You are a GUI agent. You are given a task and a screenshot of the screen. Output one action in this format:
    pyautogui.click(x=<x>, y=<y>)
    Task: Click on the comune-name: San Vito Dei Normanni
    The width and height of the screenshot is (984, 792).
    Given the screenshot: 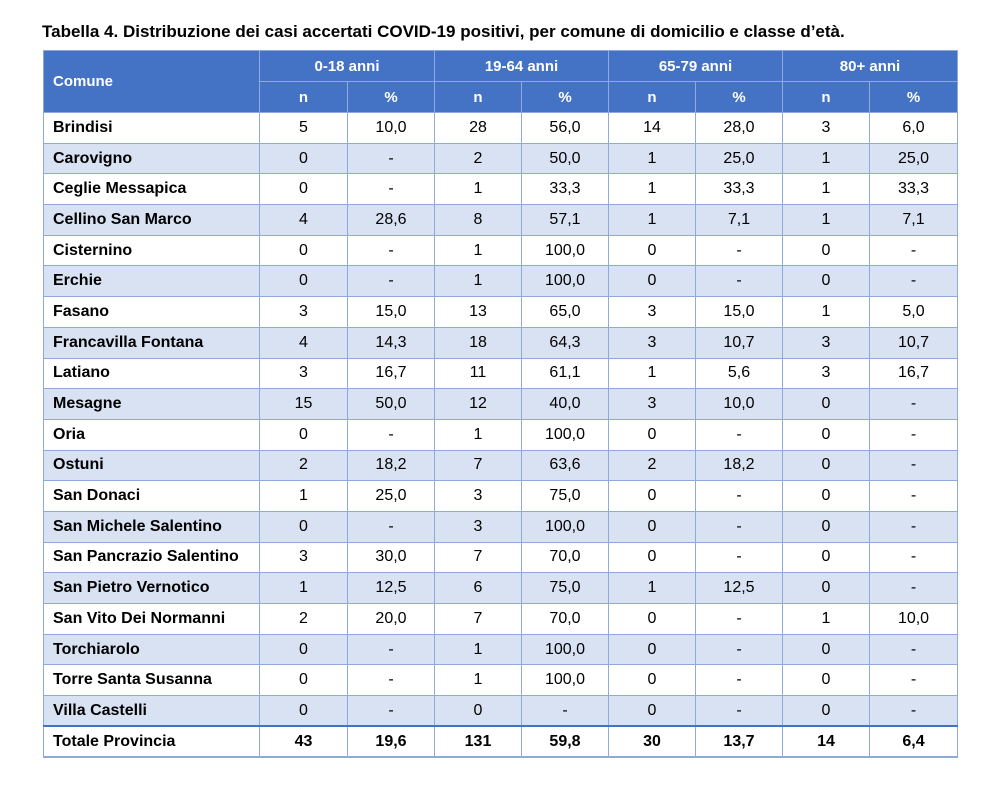 What is the action you would take?
    pyautogui.click(x=151, y=619)
    